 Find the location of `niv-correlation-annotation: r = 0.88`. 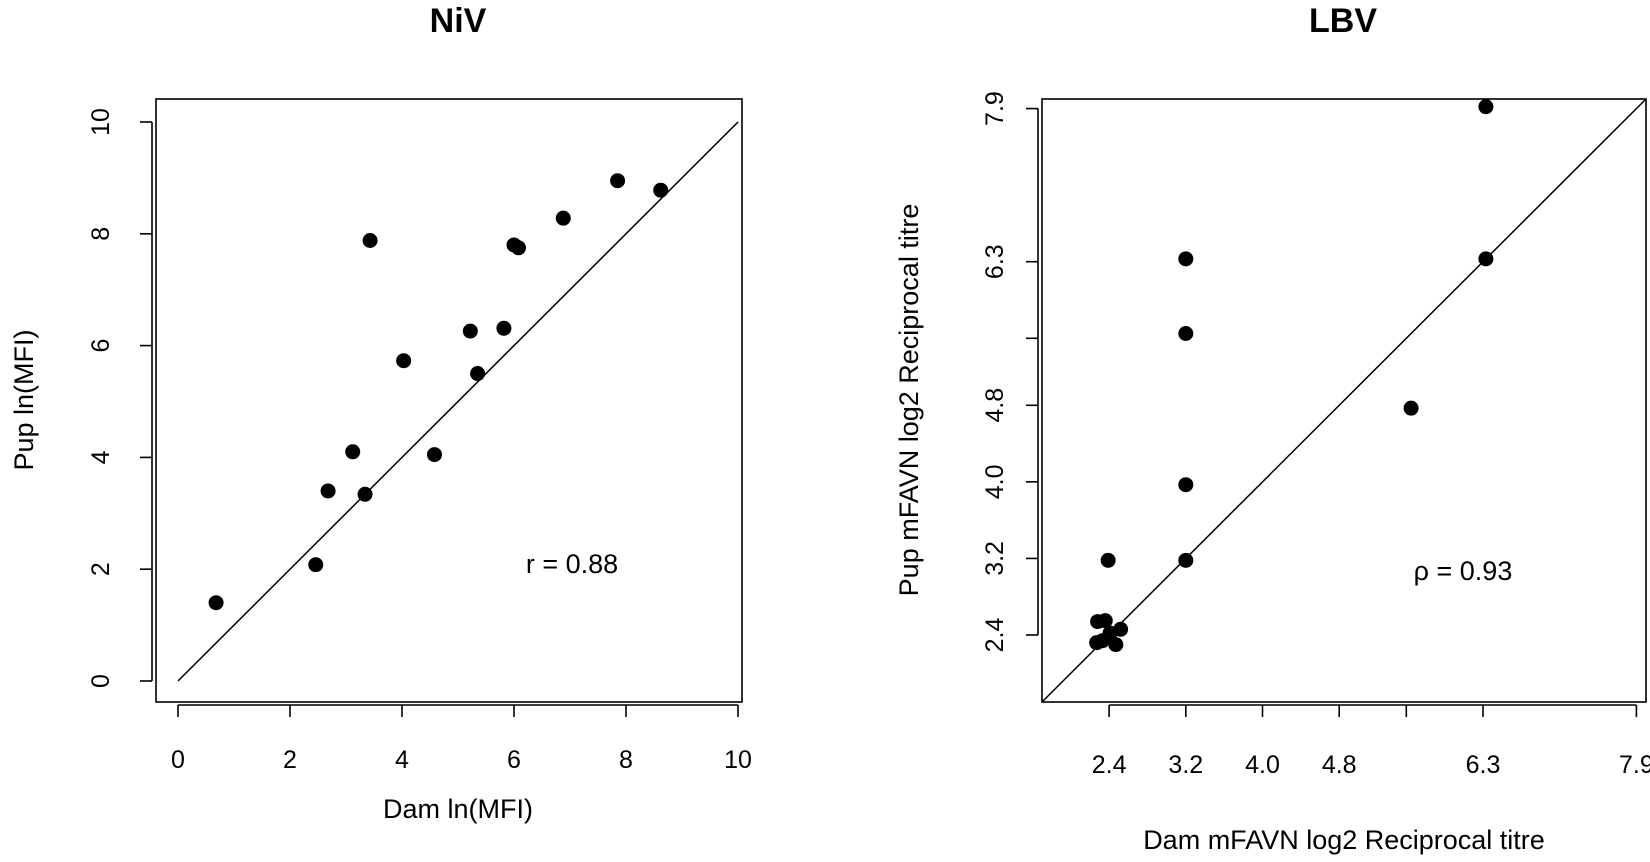

niv-correlation-annotation: r = 0.88 is located at coordinates (572, 564).